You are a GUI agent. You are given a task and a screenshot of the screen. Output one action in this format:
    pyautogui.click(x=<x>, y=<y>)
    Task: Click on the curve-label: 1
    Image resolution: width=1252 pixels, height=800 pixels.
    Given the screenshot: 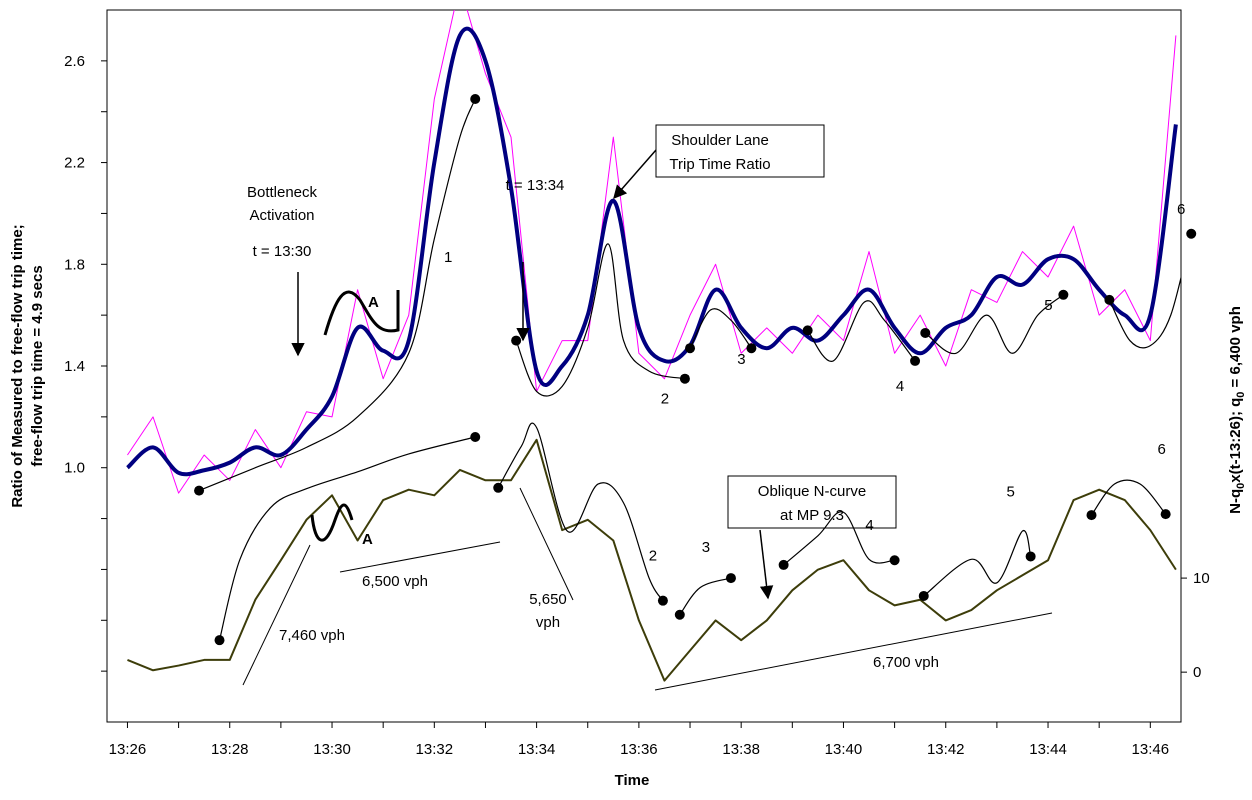 What is the action you would take?
    pyautogui.click(x=448, y=257)
    